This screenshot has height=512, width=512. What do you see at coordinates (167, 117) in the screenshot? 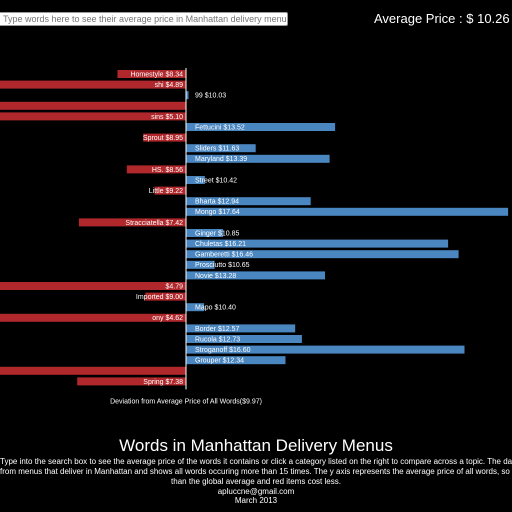
I see `bar-label-4: sins $5.10` at bounding box center [167, 117].